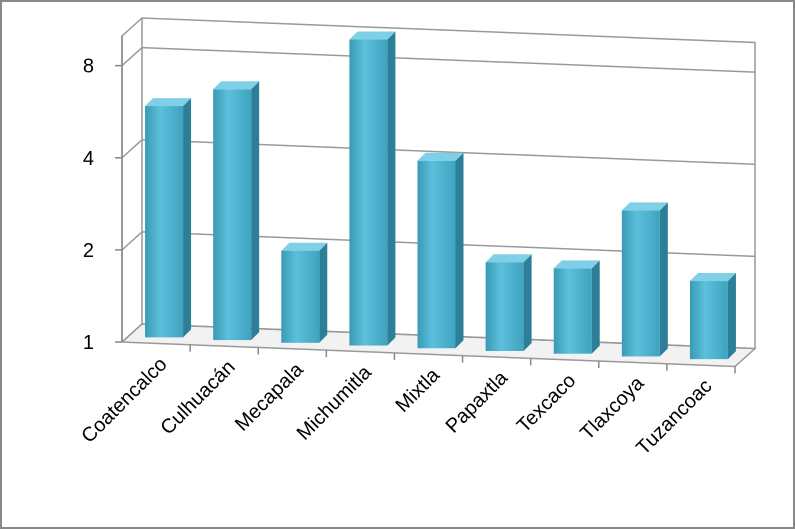 The image size is (795, 529). I want to click on y-tick-label: 1, so click(88, 343).